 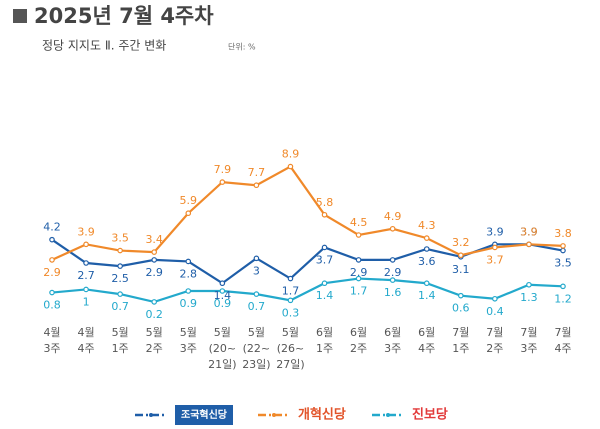 What do you see at coordinates (242, 47) in the screenshot?
I see `unit-label: 단위: %` at bounding box center [242, 47].